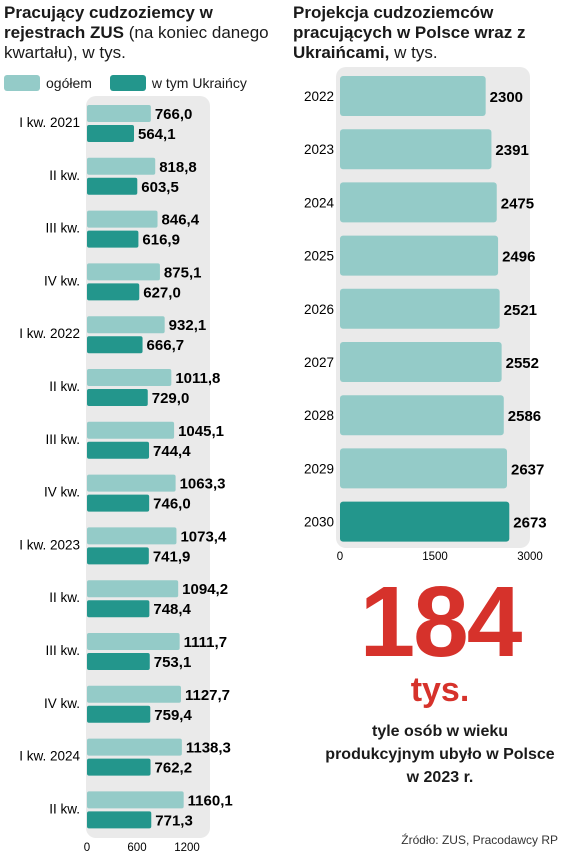  What do you see at coordinates (529, 523) in the screenshot?
I see `projection-value-label-8: 2673` at bounding box center [529, 523].